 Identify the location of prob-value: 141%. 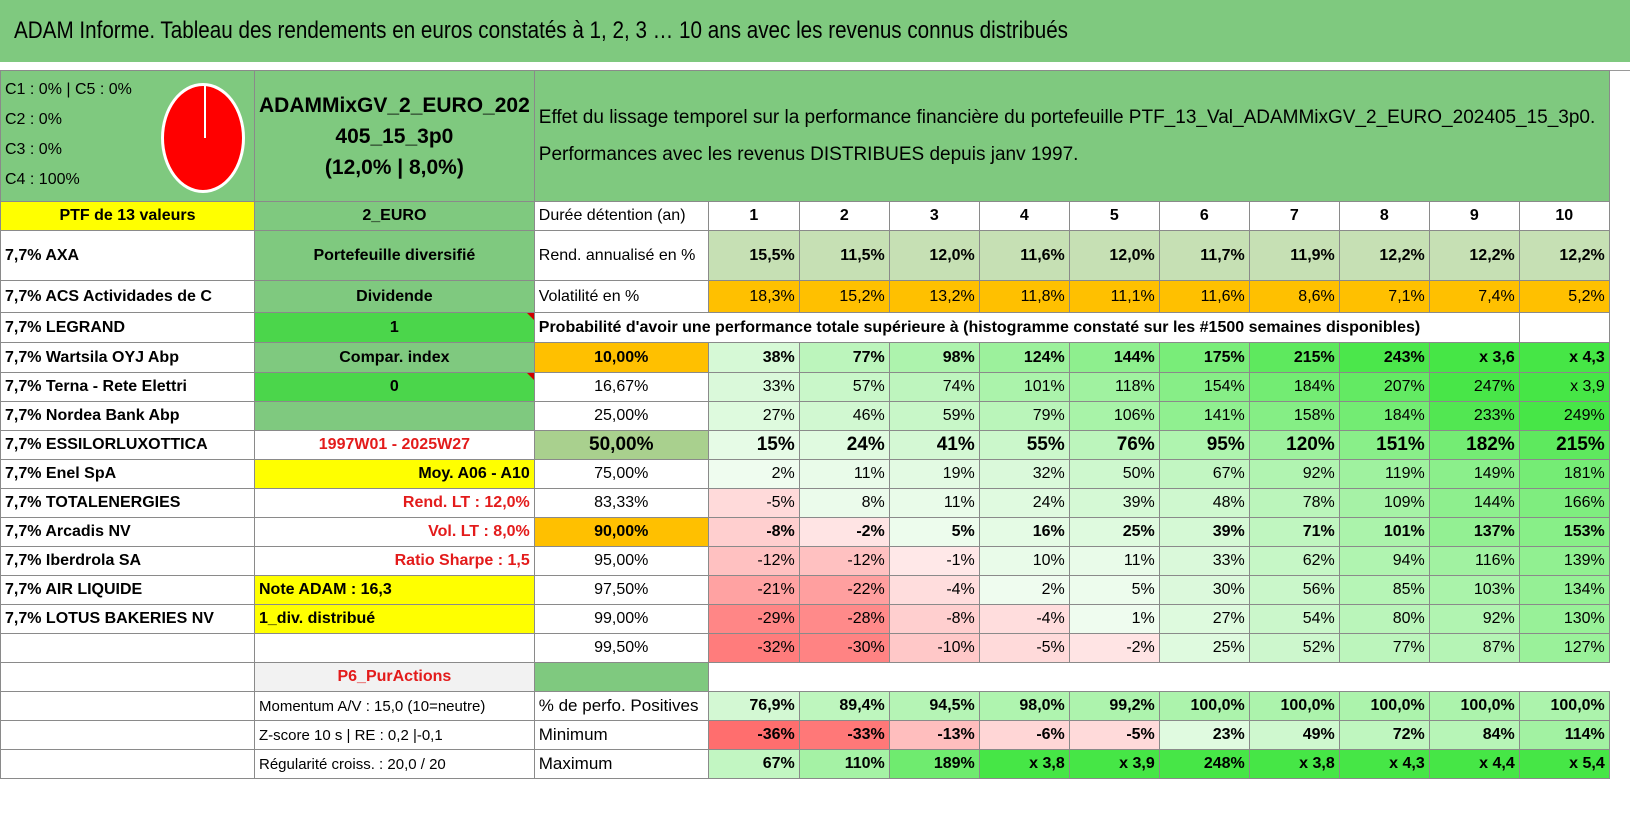
(1204, 416).